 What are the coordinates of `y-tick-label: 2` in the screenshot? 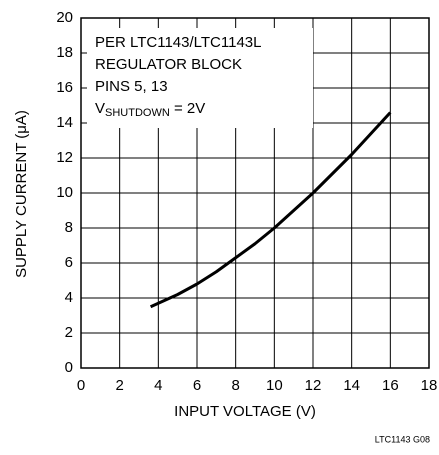 It's located at (69, 332).